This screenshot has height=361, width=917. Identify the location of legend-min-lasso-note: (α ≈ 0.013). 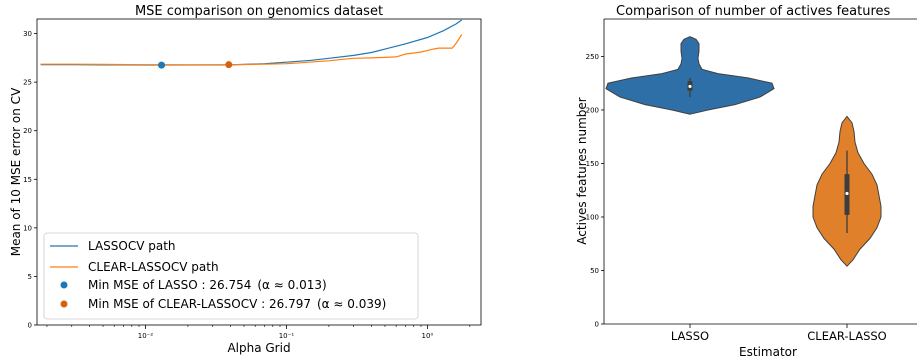
(291, 285).